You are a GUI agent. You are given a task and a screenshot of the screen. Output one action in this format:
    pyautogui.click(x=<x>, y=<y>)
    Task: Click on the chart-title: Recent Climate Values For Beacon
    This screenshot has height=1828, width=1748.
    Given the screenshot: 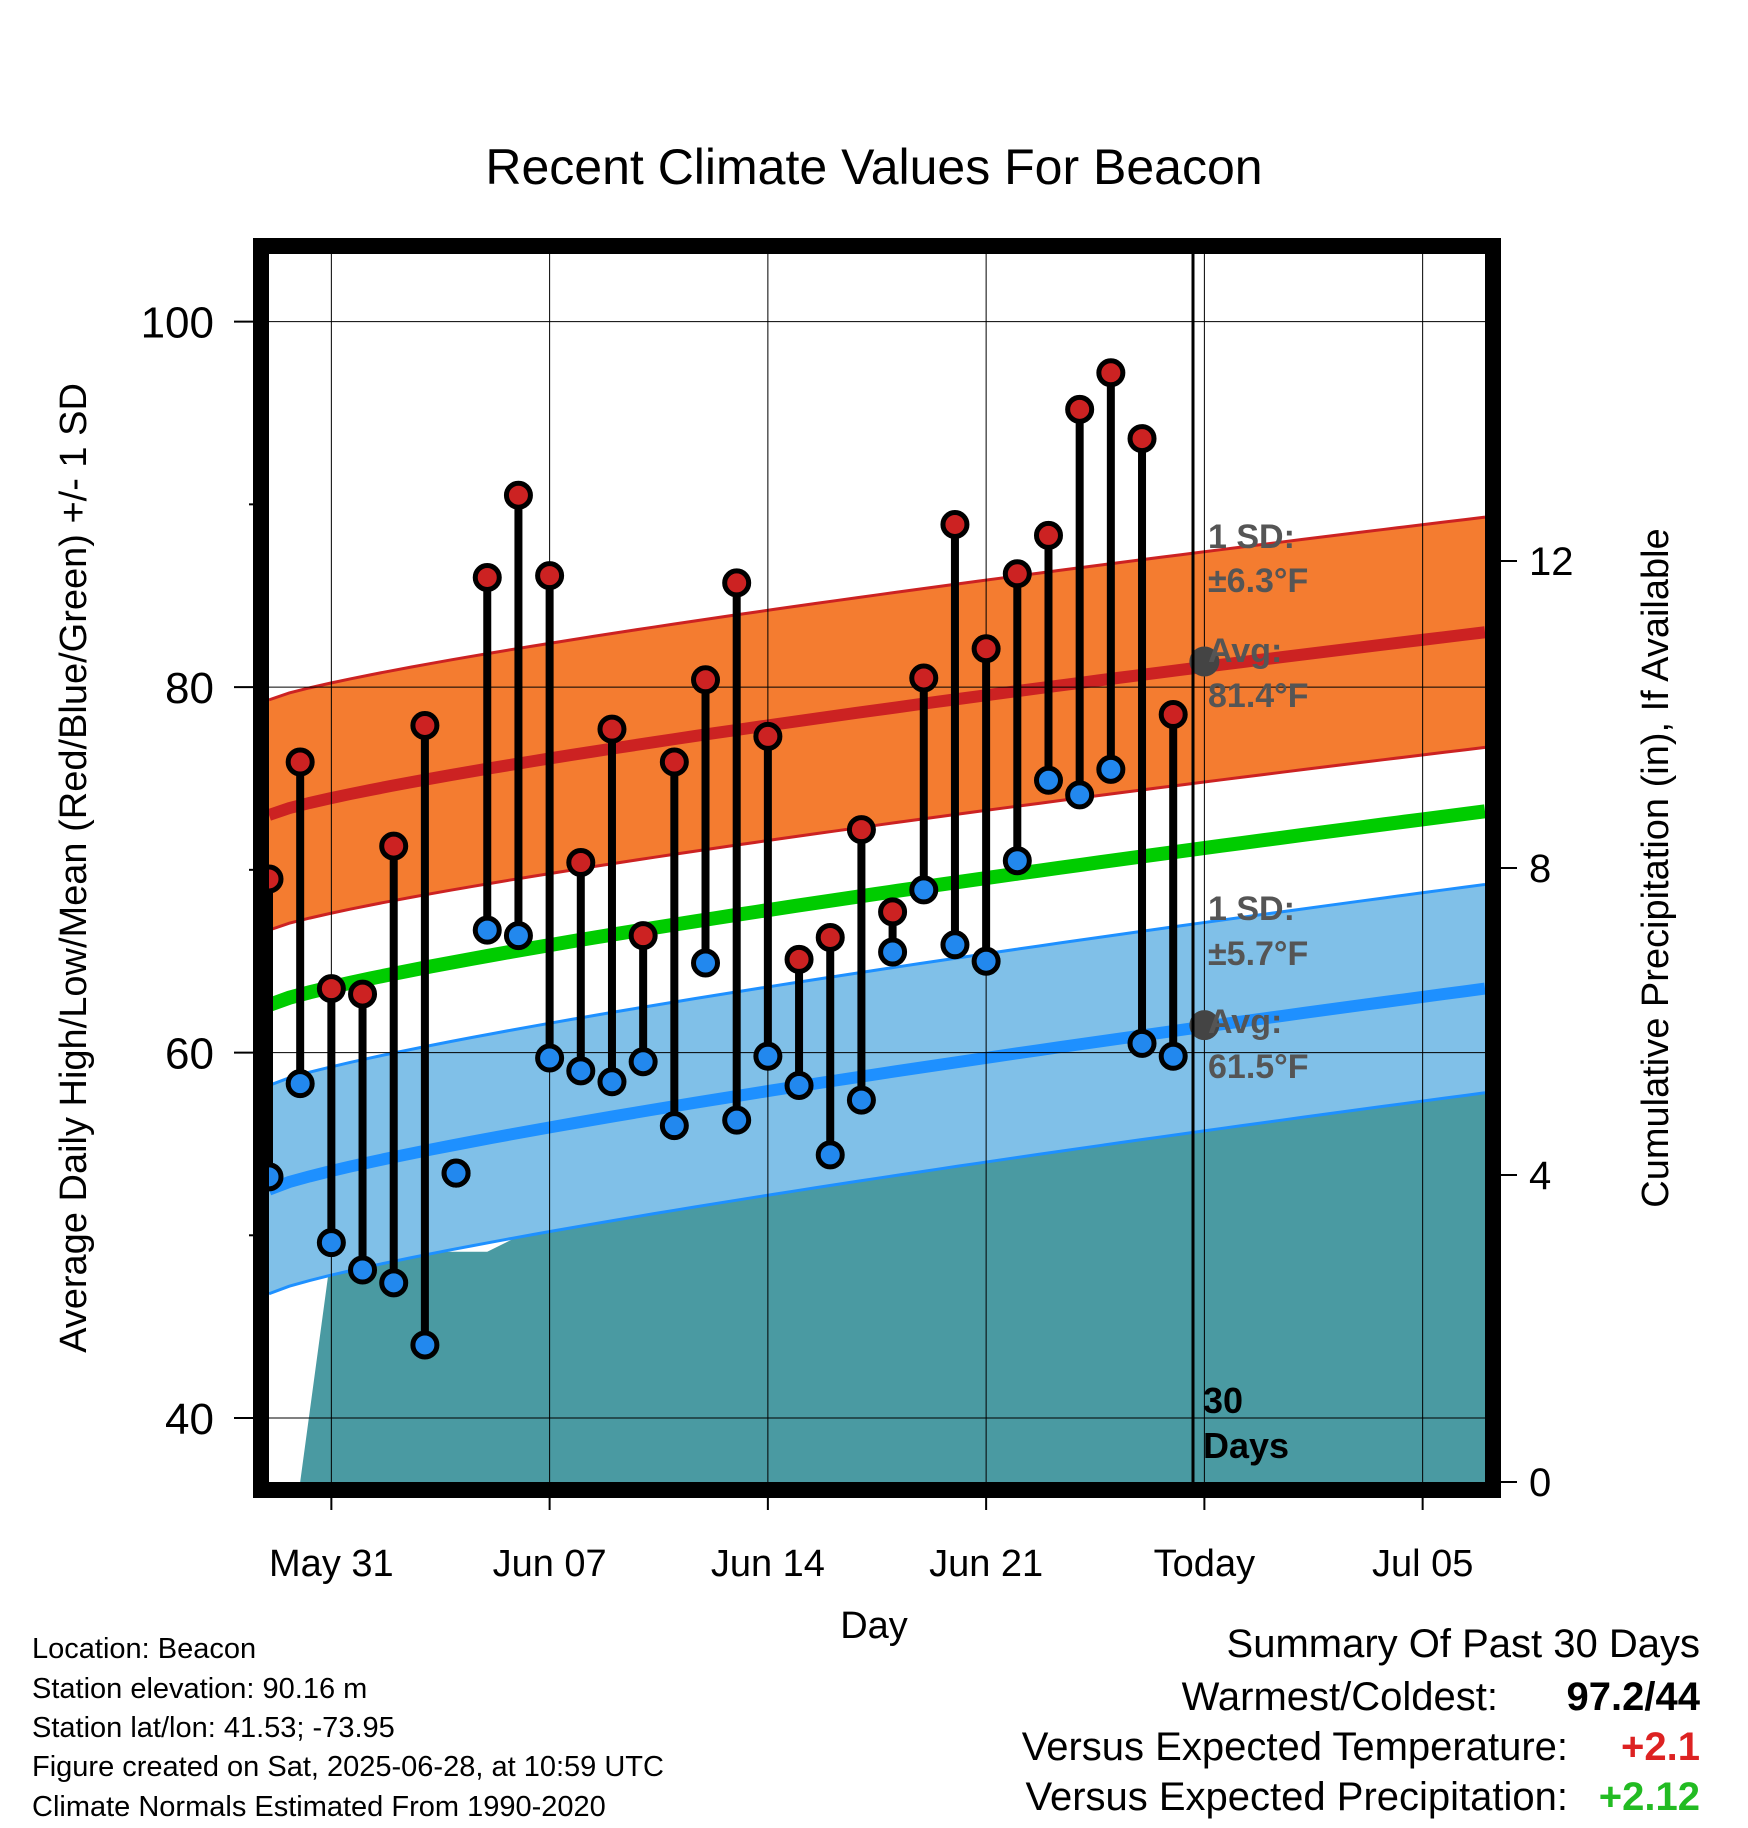 What is the action you would take?
    pyautogui.click(x=874, y=167)
    